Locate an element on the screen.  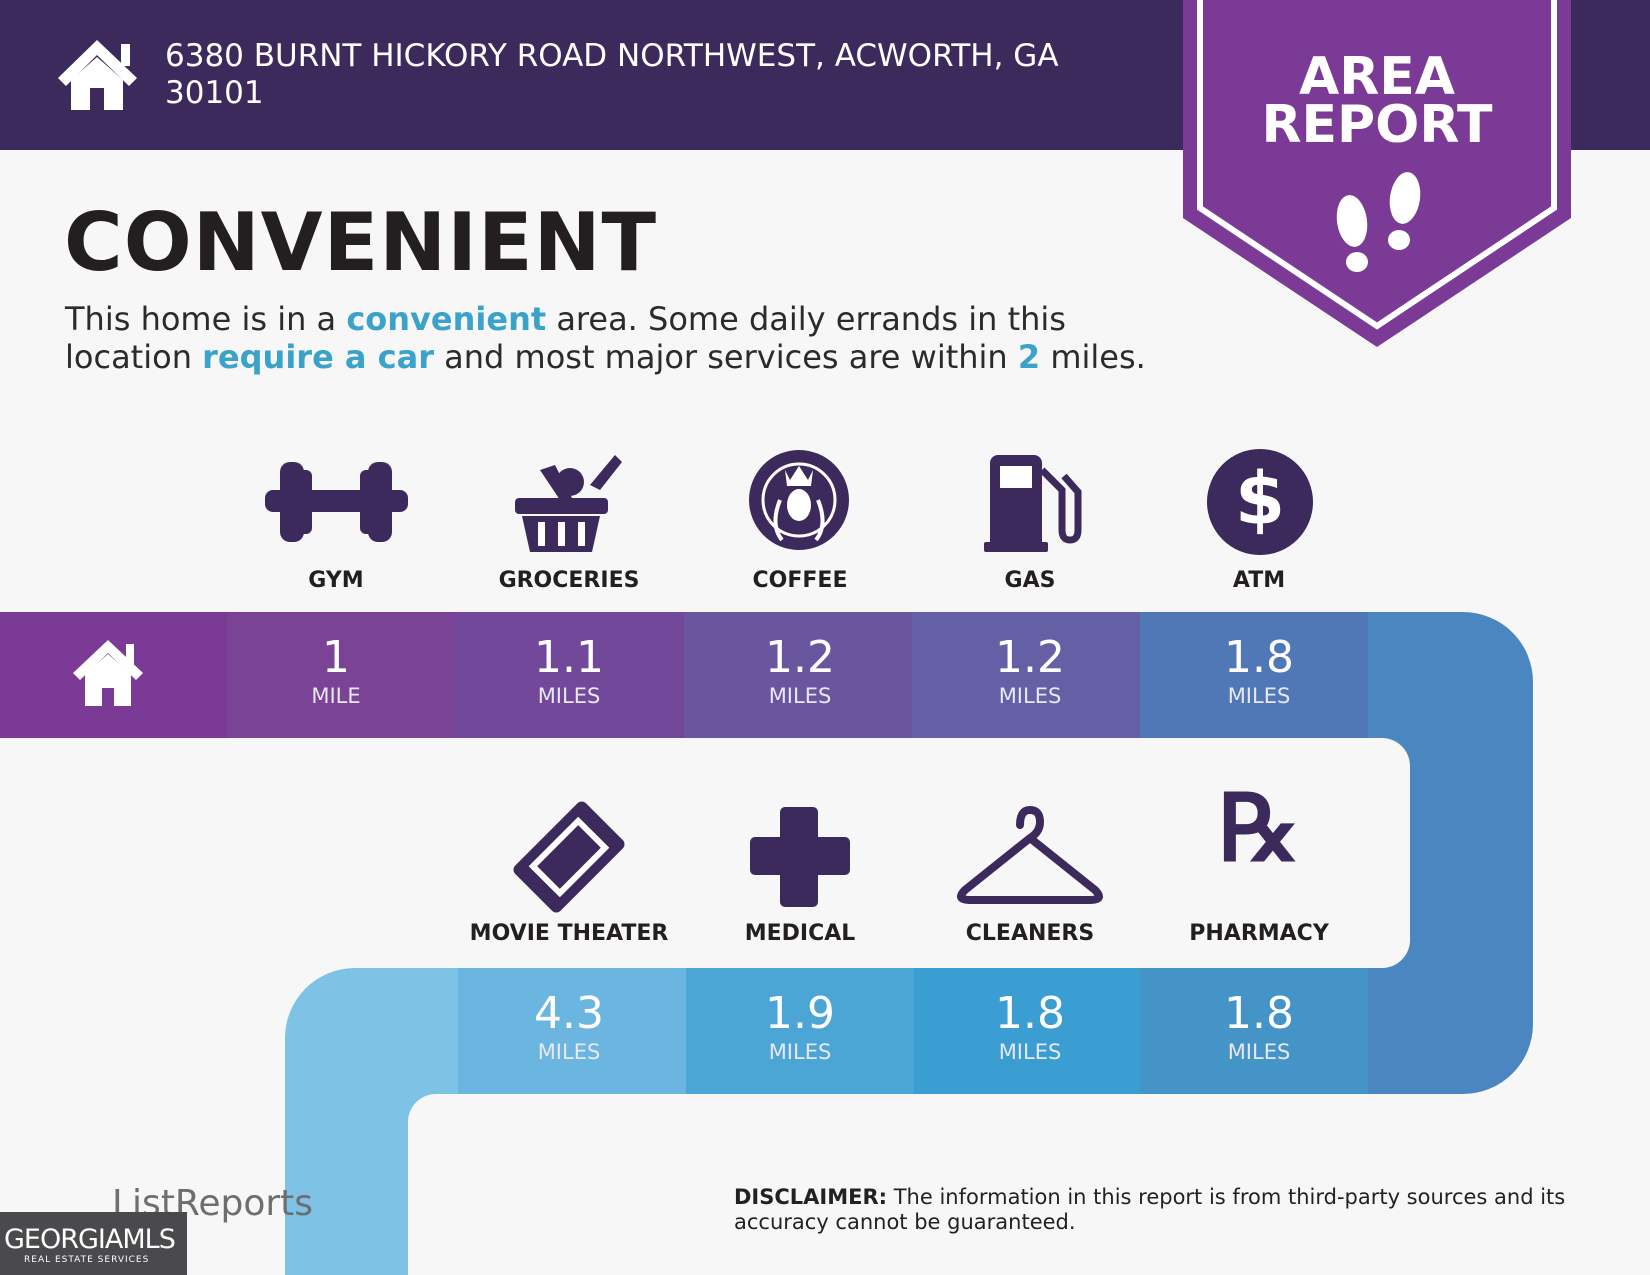
badge-border is located at coordinates (1377, 165).